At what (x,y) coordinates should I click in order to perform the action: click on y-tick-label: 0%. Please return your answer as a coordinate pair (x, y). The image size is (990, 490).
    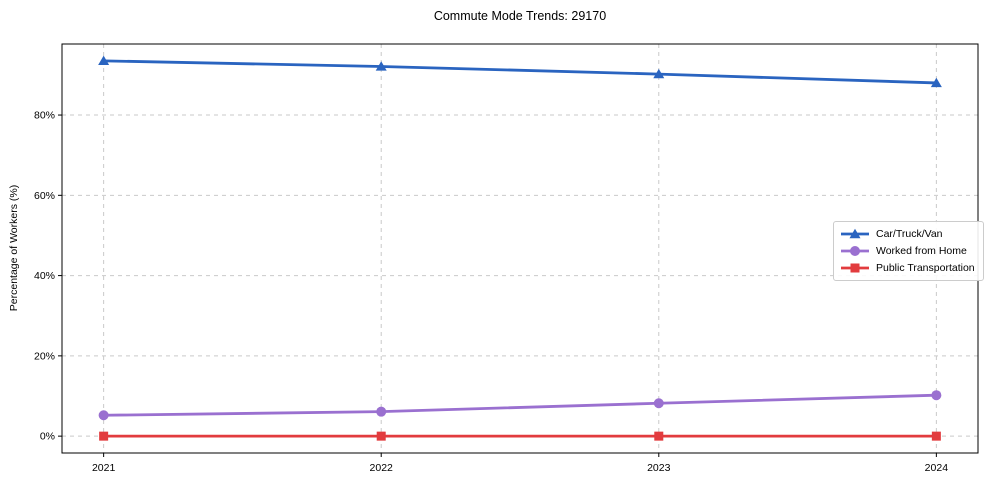
    Looking at the image, I should click on (47, 437).